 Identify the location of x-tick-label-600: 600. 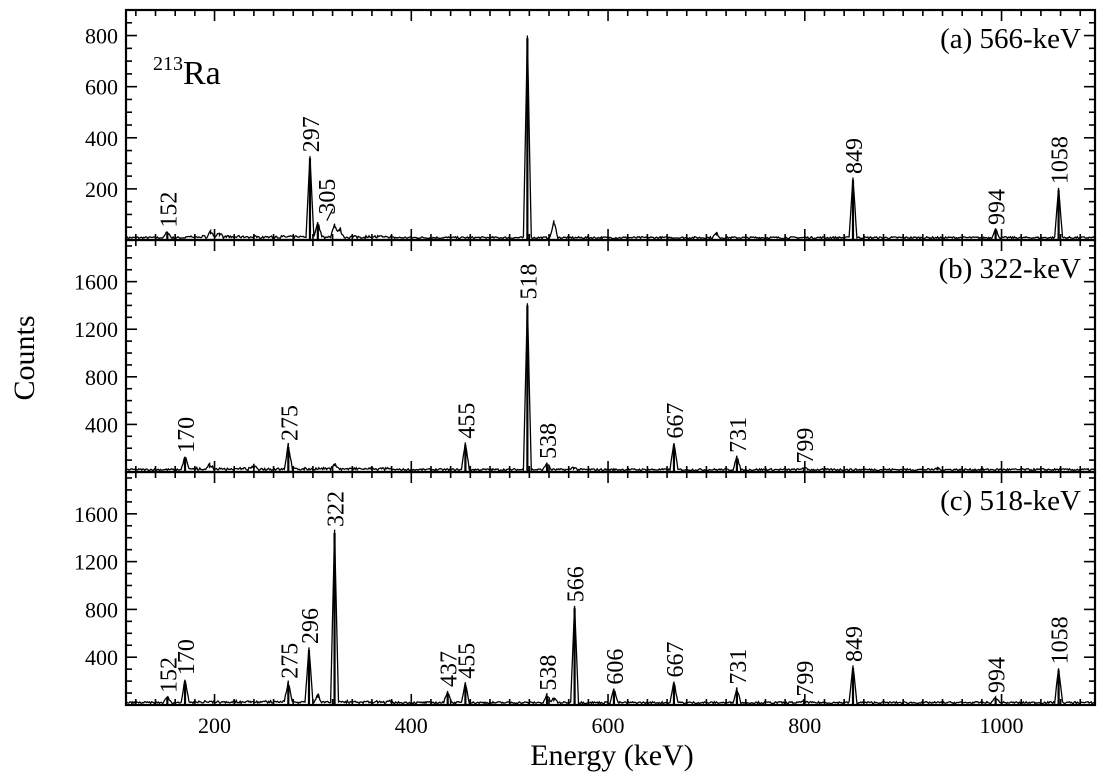
(608, 725).